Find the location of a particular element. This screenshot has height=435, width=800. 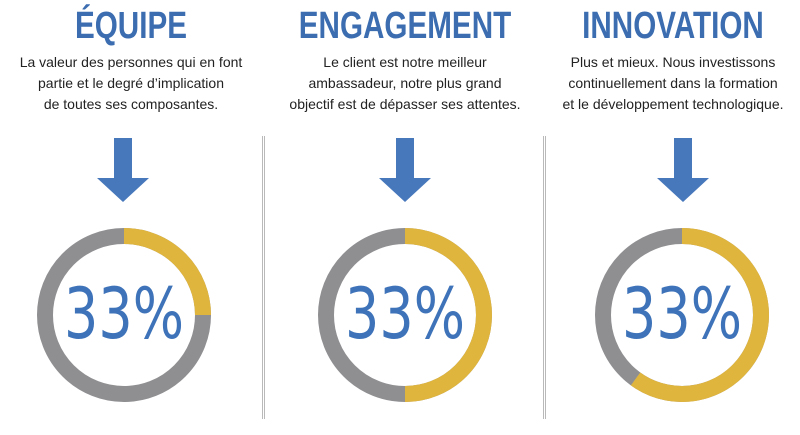

description-line: continuellement dans la formation is located at coordinates (673, 83).